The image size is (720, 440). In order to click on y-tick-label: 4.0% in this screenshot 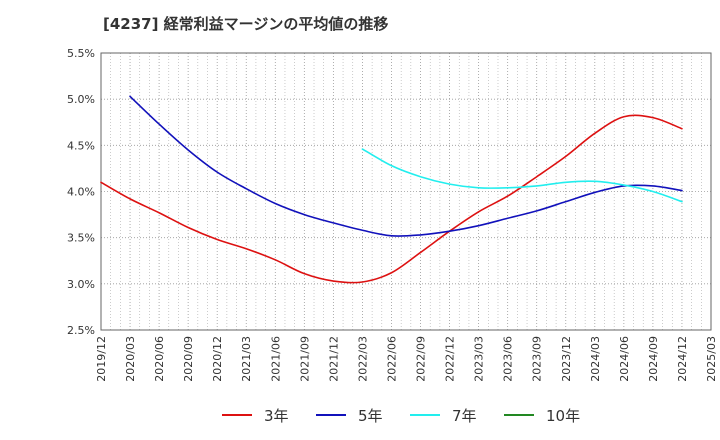, I will do `click(81, 192)`.